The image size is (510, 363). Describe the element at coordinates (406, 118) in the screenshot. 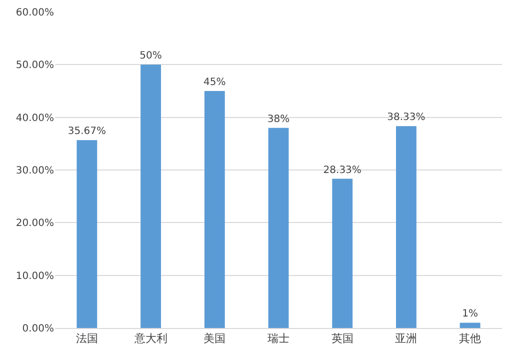

I see `data-label: 38.33%` at that location.